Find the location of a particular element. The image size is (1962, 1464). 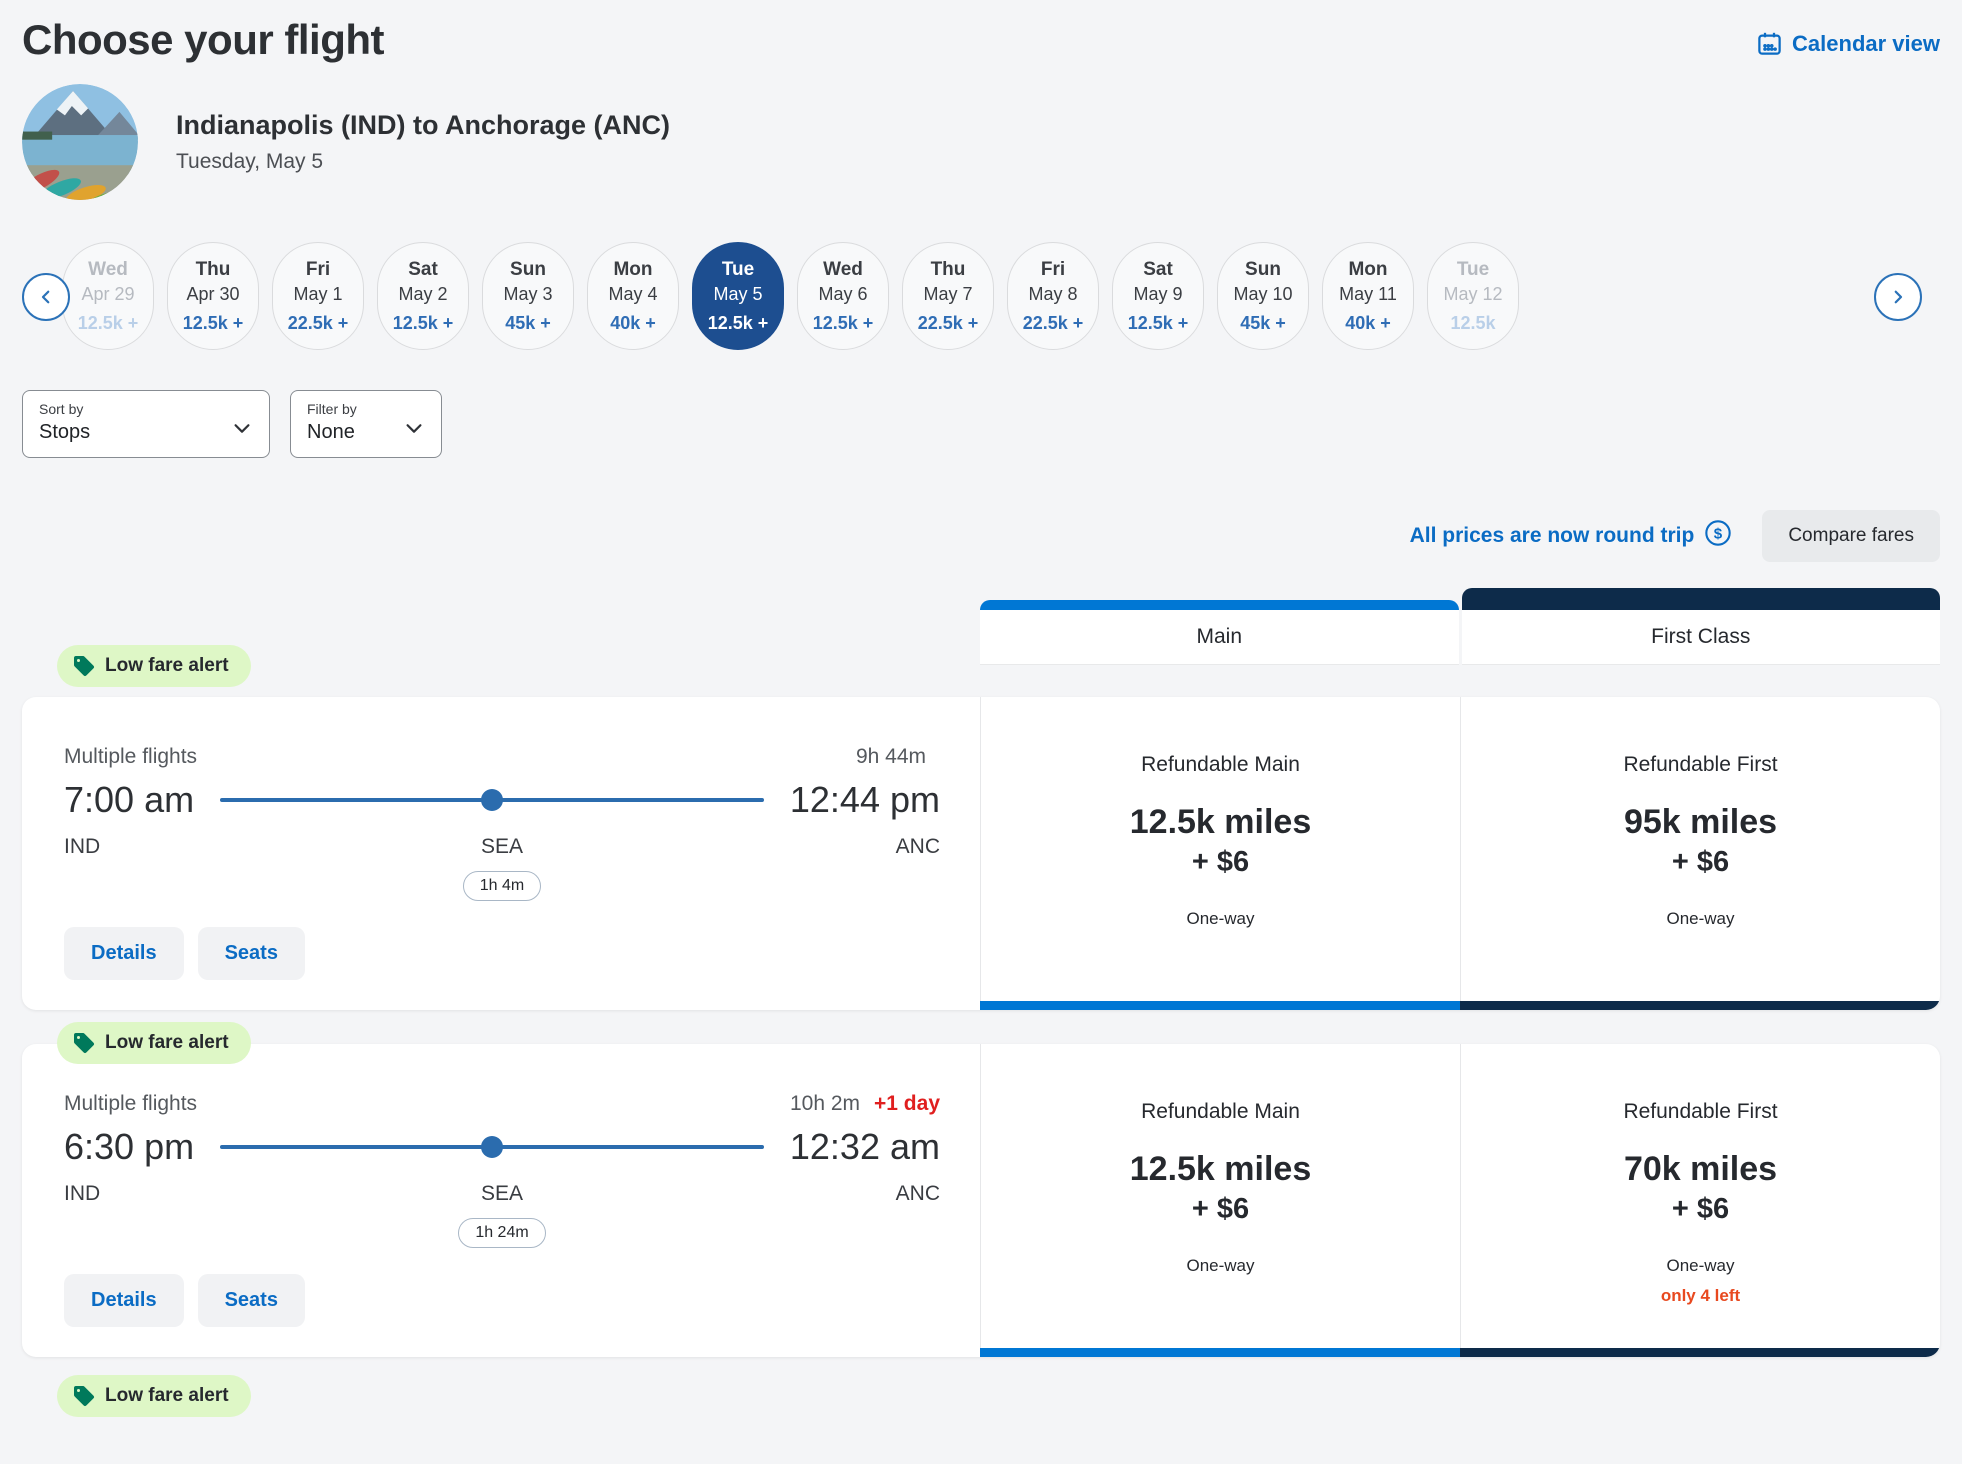

date-pill: Fri May 1 22.5k + is located at coordinates (318, 296).